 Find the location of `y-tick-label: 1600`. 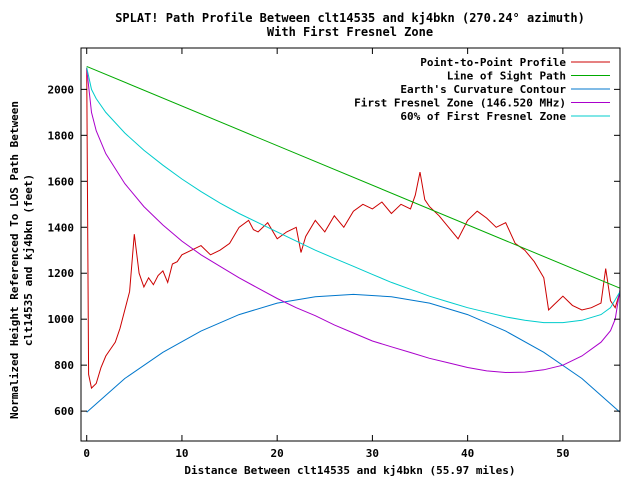

y-tick-label: 1600 is located at coordinates (61, 181).